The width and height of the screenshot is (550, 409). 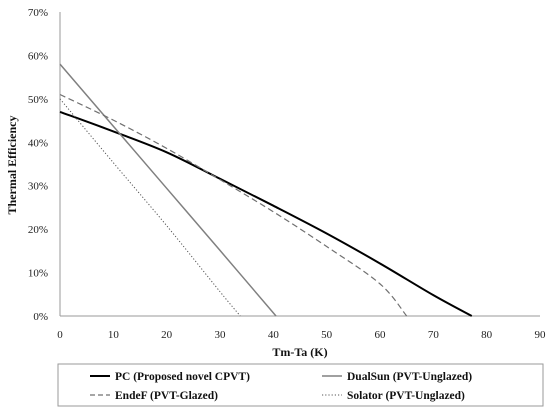 I want to click on legend-label-4: Solator (PVT-Unglazed), so click(x=406, y=396).